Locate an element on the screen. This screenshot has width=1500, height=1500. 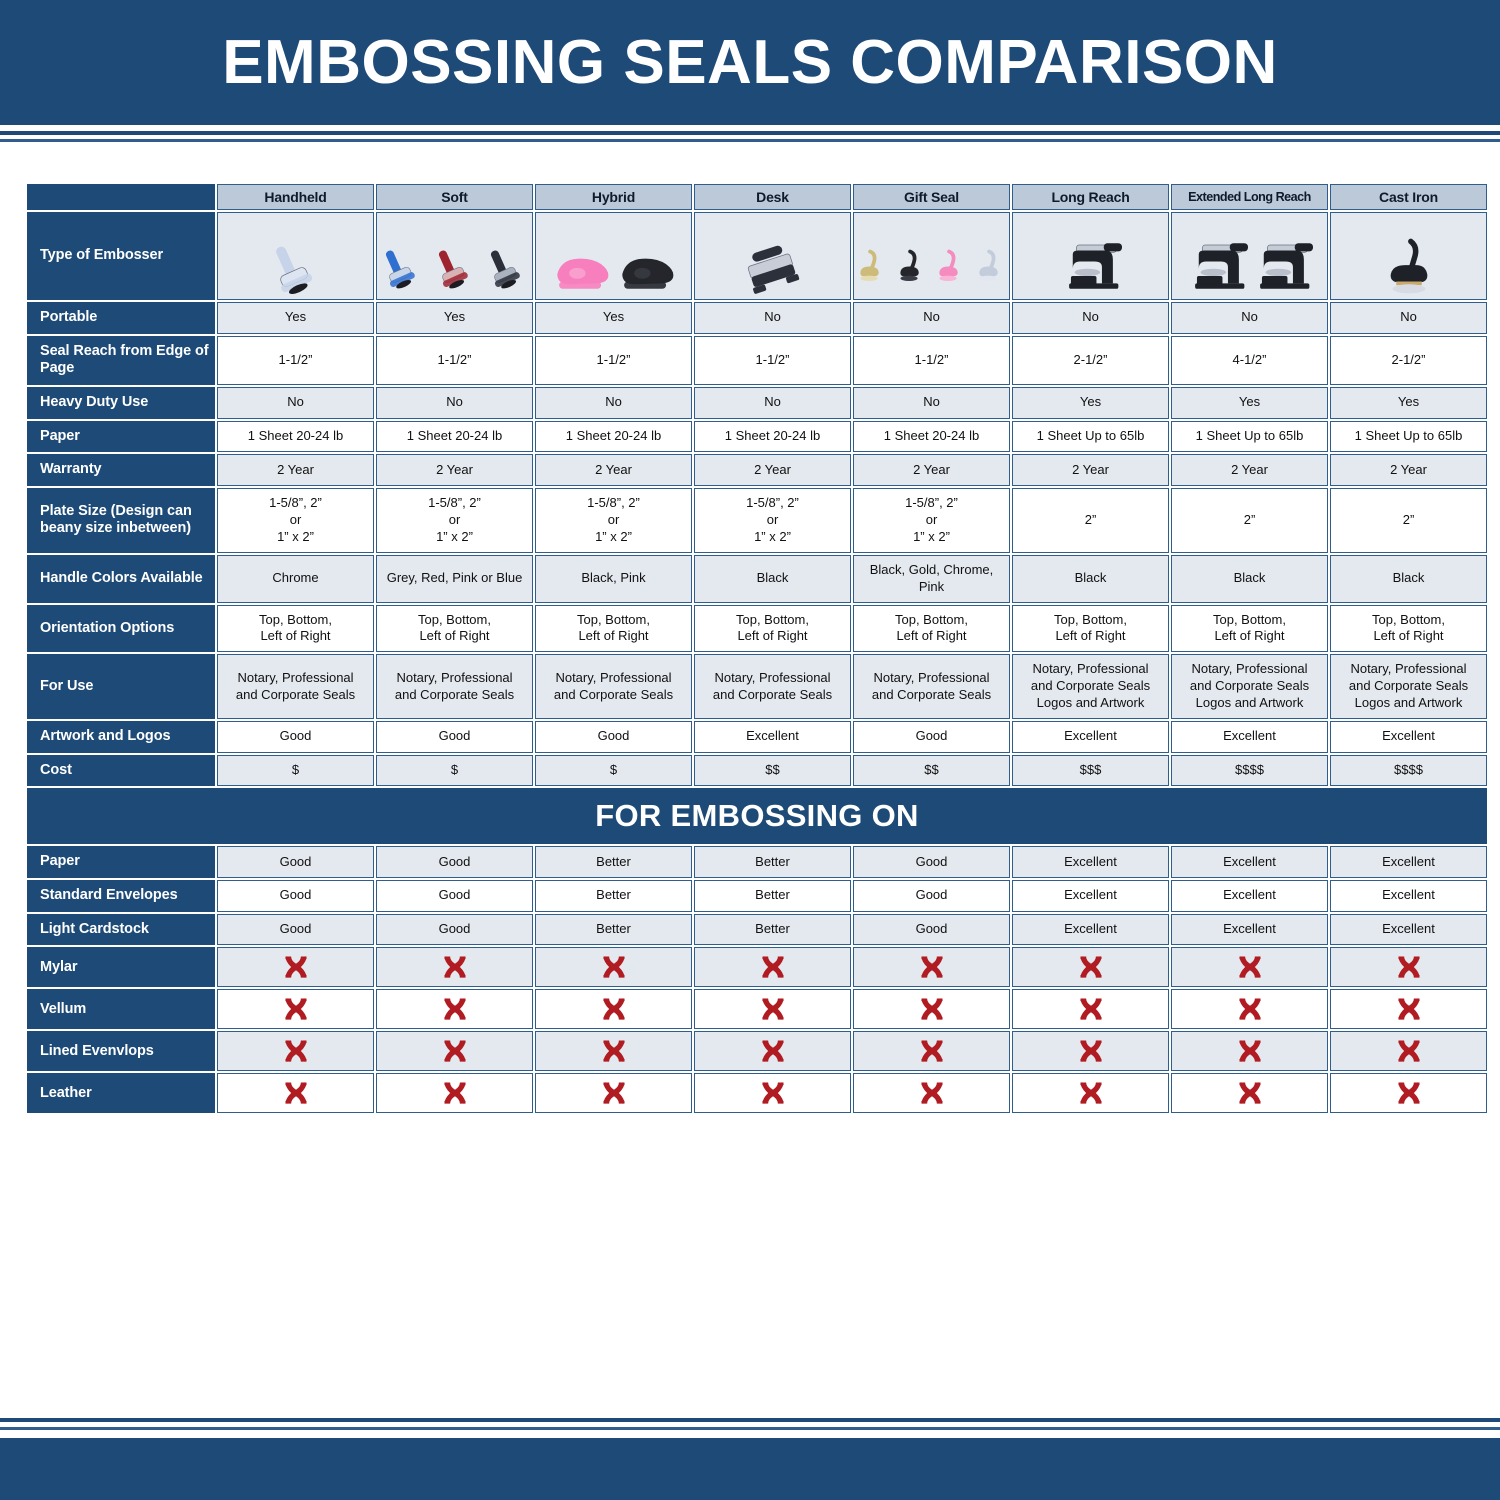
gift-seal-chrome-image is located at coordinates (988, 265).